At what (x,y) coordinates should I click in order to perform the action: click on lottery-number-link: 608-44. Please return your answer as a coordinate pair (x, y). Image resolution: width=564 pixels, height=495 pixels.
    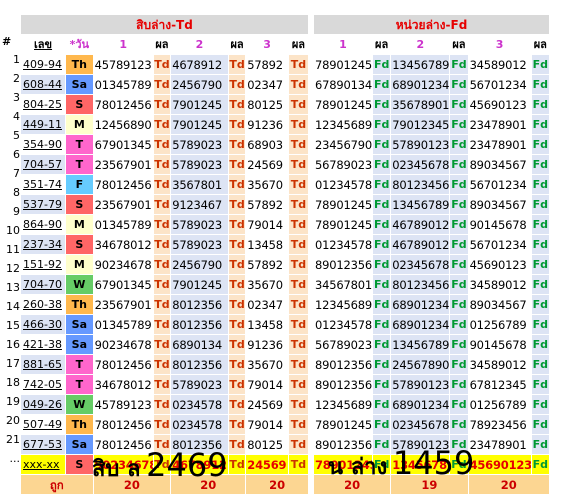
    Looking at the image, I should click on (43, 84).